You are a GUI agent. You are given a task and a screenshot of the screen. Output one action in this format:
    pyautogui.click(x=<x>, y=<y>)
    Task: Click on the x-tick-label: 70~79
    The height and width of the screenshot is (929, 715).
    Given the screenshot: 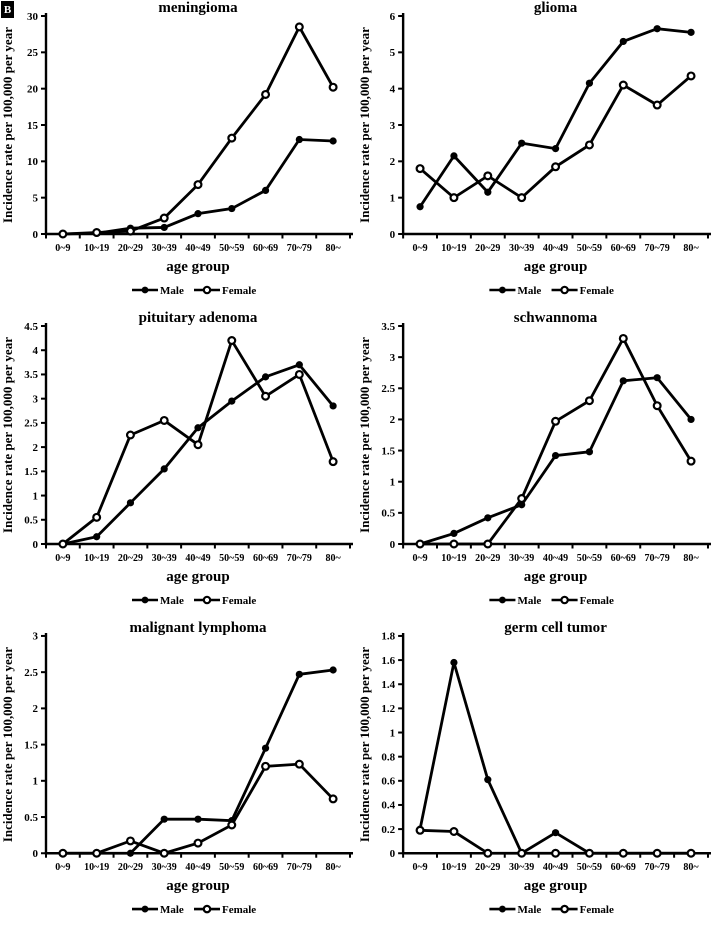 What is the action you would take?
    pyautogui.click(x=657, y=248)
    